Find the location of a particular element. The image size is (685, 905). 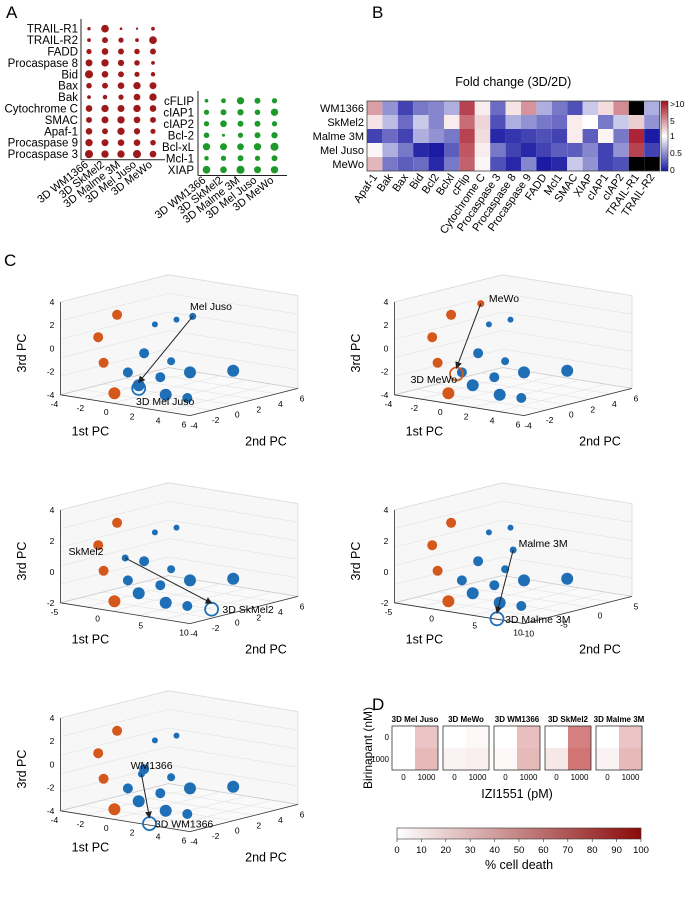

pca-label-2d: WM1366 is located at coordinates (152, 766).